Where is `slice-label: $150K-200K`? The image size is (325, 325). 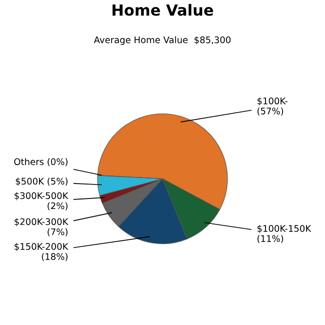
slice-label: $150K-200K is located at coordinates (41, 247).